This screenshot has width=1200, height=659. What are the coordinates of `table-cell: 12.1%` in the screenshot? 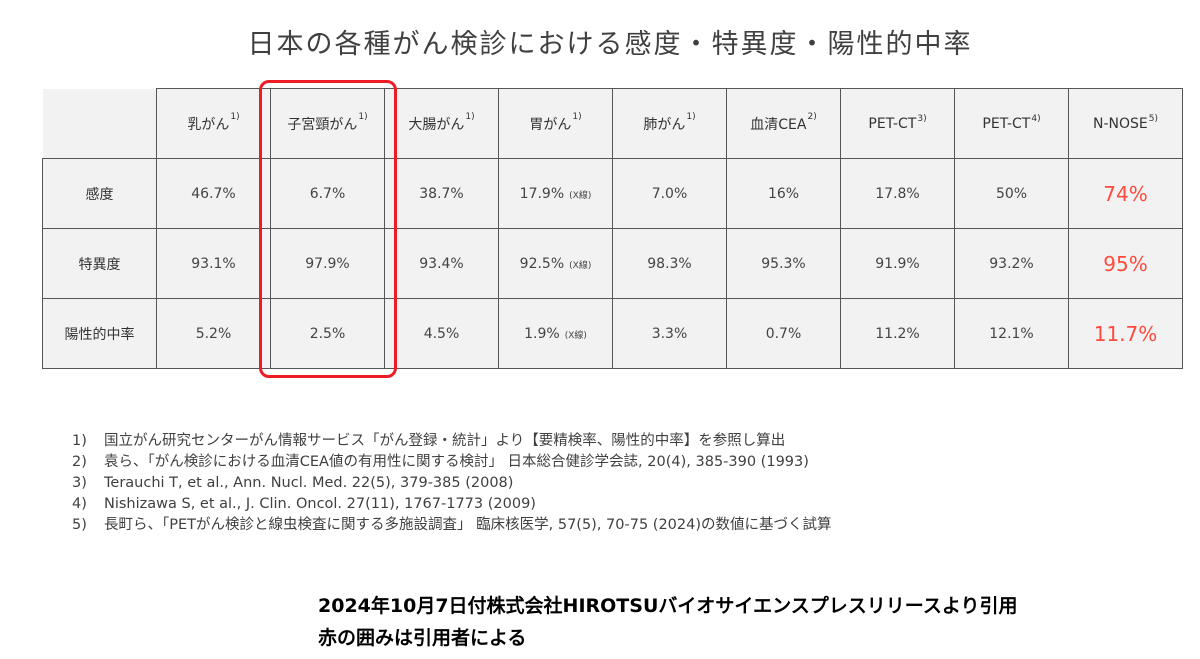 It's located at (1011, 333).